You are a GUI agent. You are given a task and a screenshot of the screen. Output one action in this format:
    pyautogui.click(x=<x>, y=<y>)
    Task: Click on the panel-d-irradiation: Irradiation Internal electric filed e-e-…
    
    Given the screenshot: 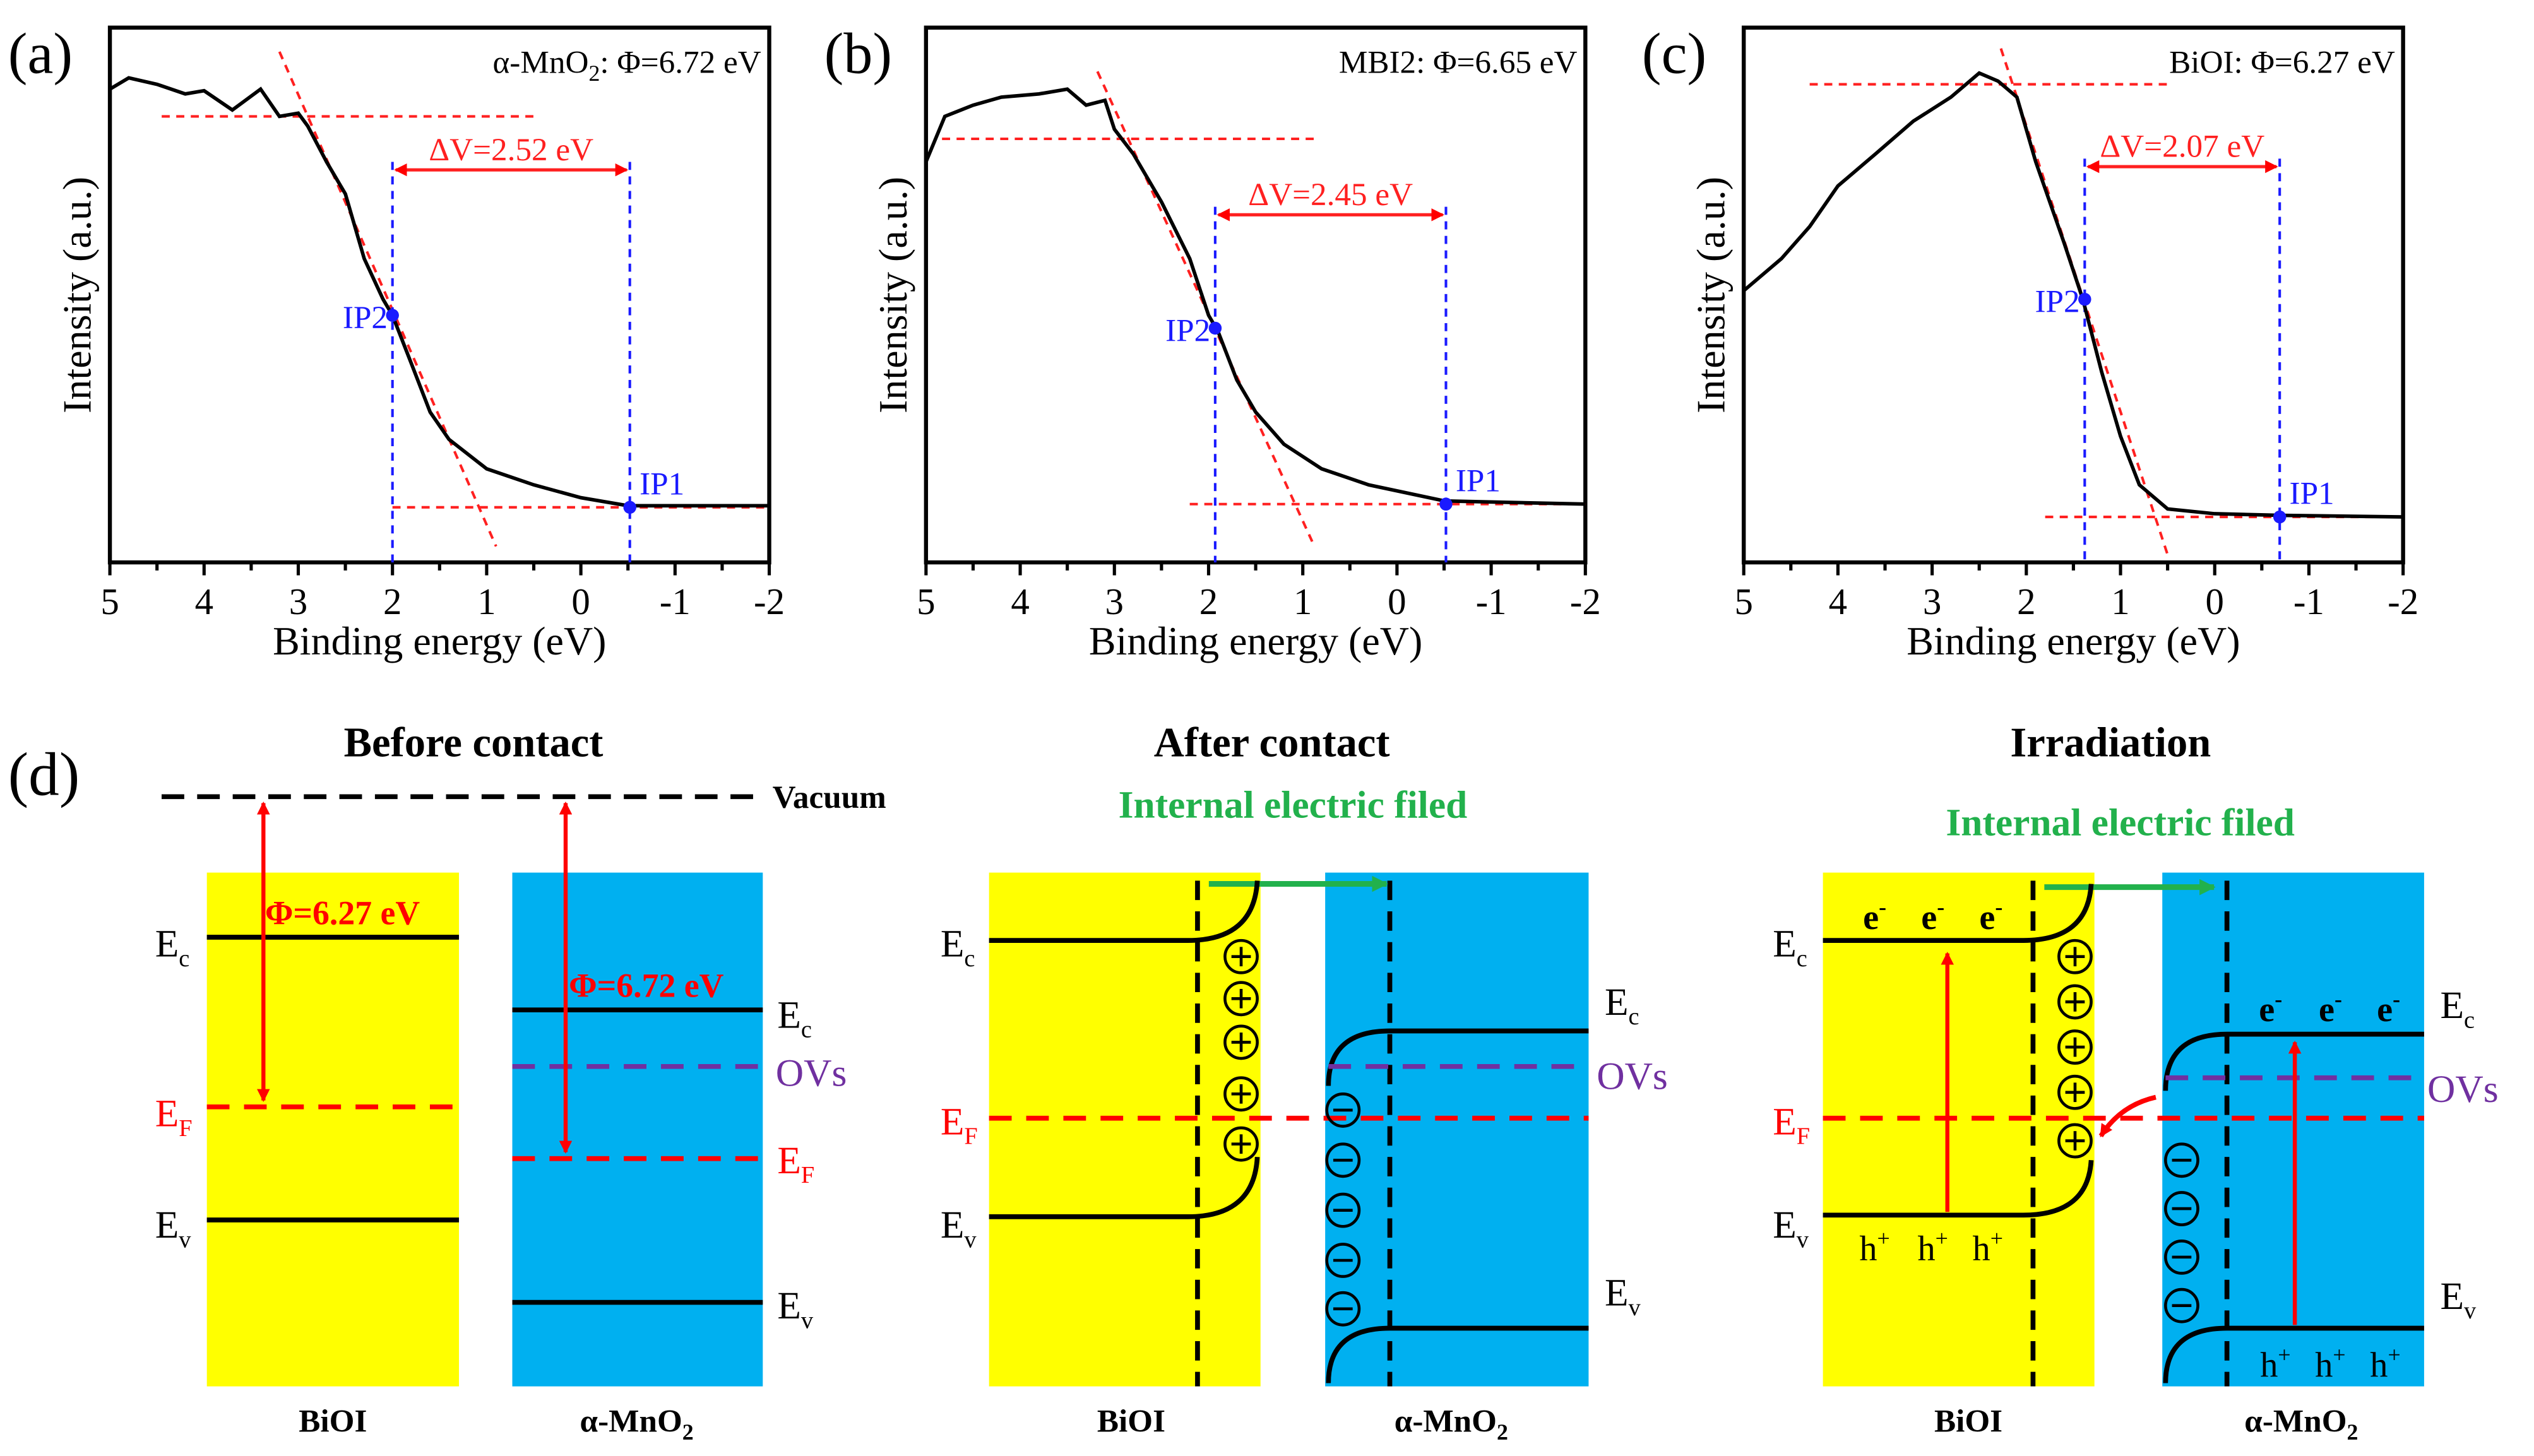 What is the action you would take?
    pyautogui.click(x=2135, y=1082)
    